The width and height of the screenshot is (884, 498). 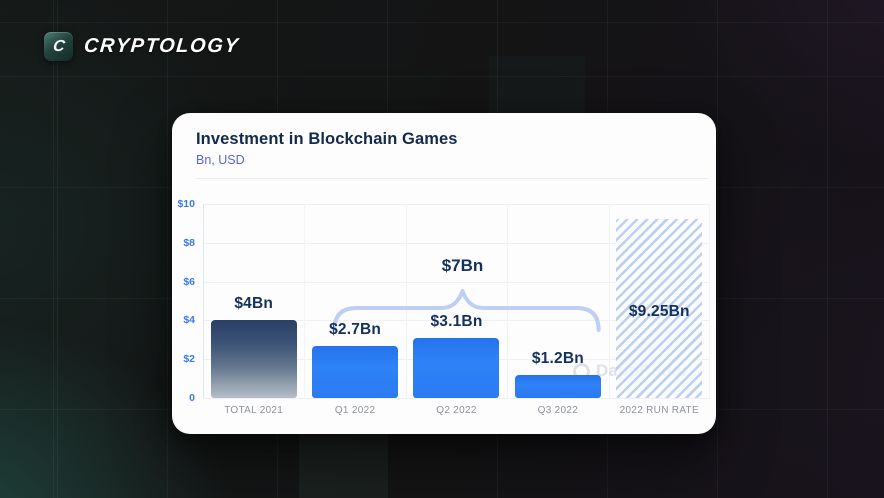 What do you see at coordinates (659, 410) in the screenshot?
I see `x-category-label: 2022 RUN RATE` at bounding box center [659, 410].